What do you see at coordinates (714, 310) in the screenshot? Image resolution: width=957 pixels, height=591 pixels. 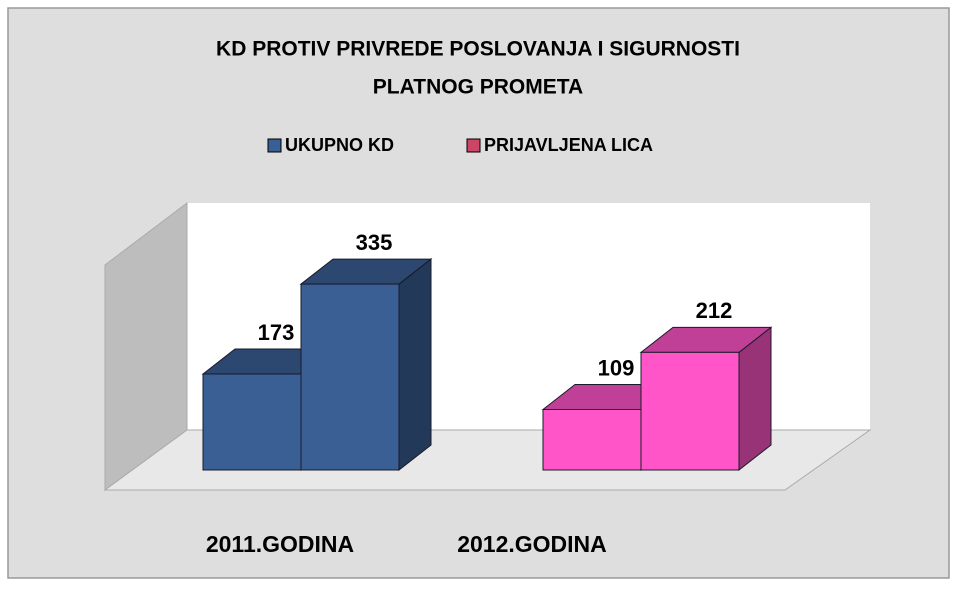 I see `data-label: 212` at bounding box center [714, 310].